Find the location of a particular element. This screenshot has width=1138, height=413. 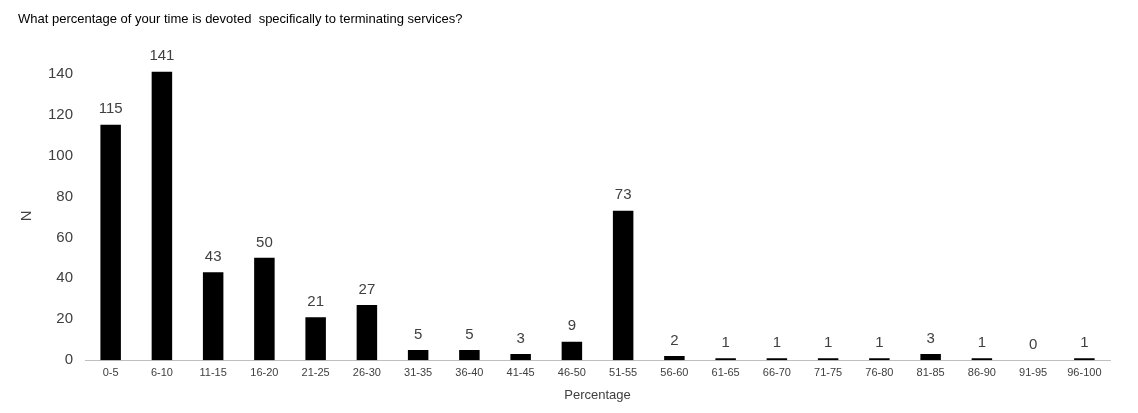

x-tick-label: 51-55 is located at coordinates (623, 371).